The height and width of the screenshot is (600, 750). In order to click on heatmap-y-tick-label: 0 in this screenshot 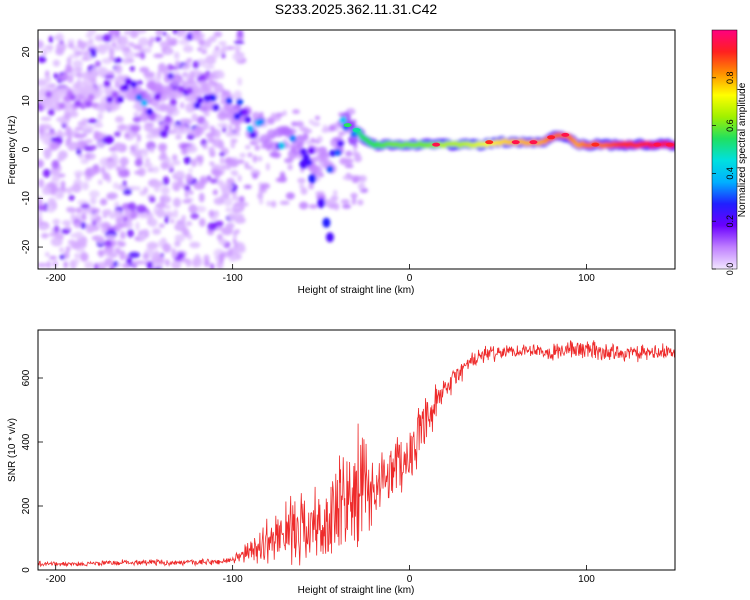, I will do `click(26, 149)`.